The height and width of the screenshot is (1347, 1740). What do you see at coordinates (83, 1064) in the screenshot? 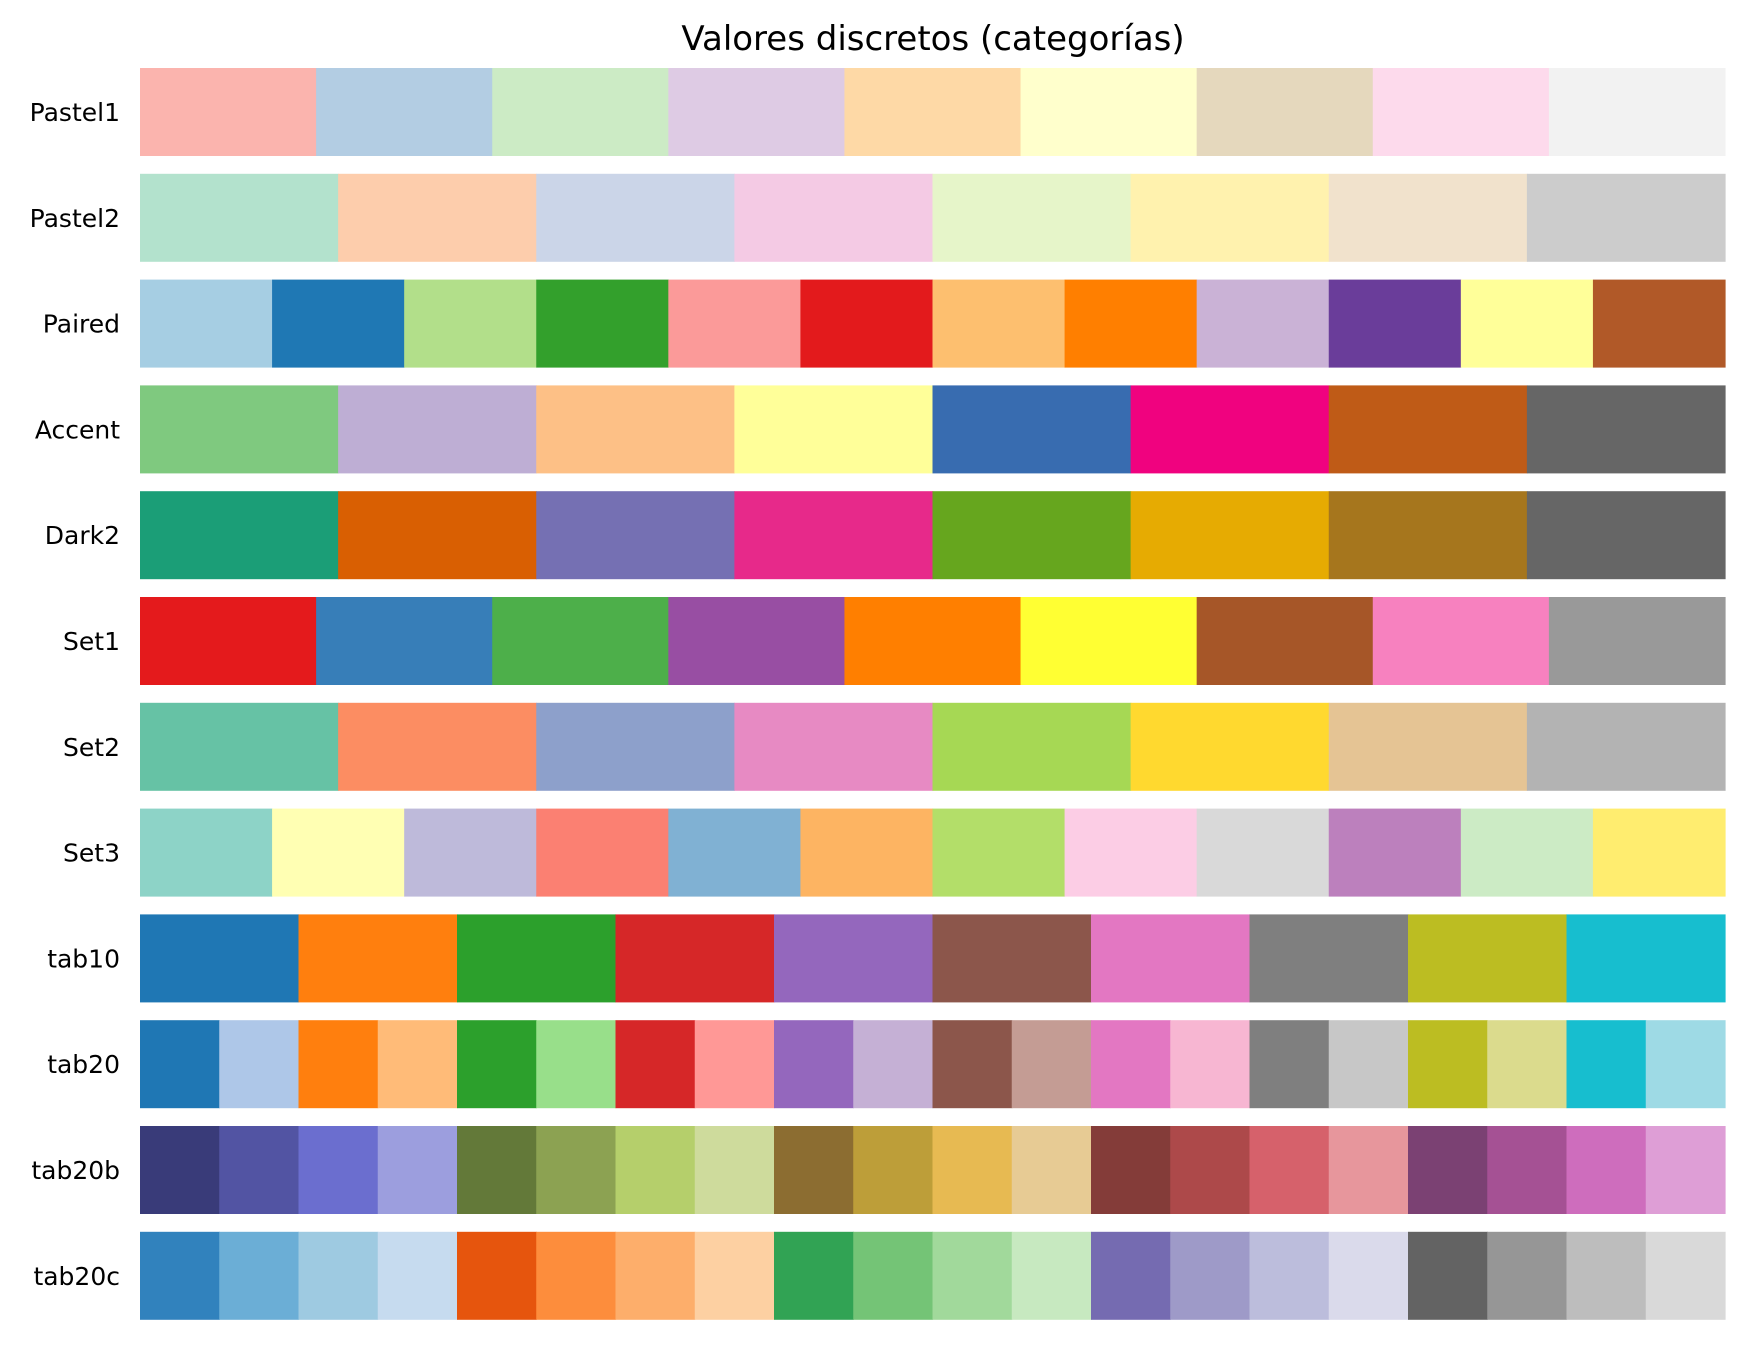
I see `row-label: tab20` at bounding box center [83, 1064].